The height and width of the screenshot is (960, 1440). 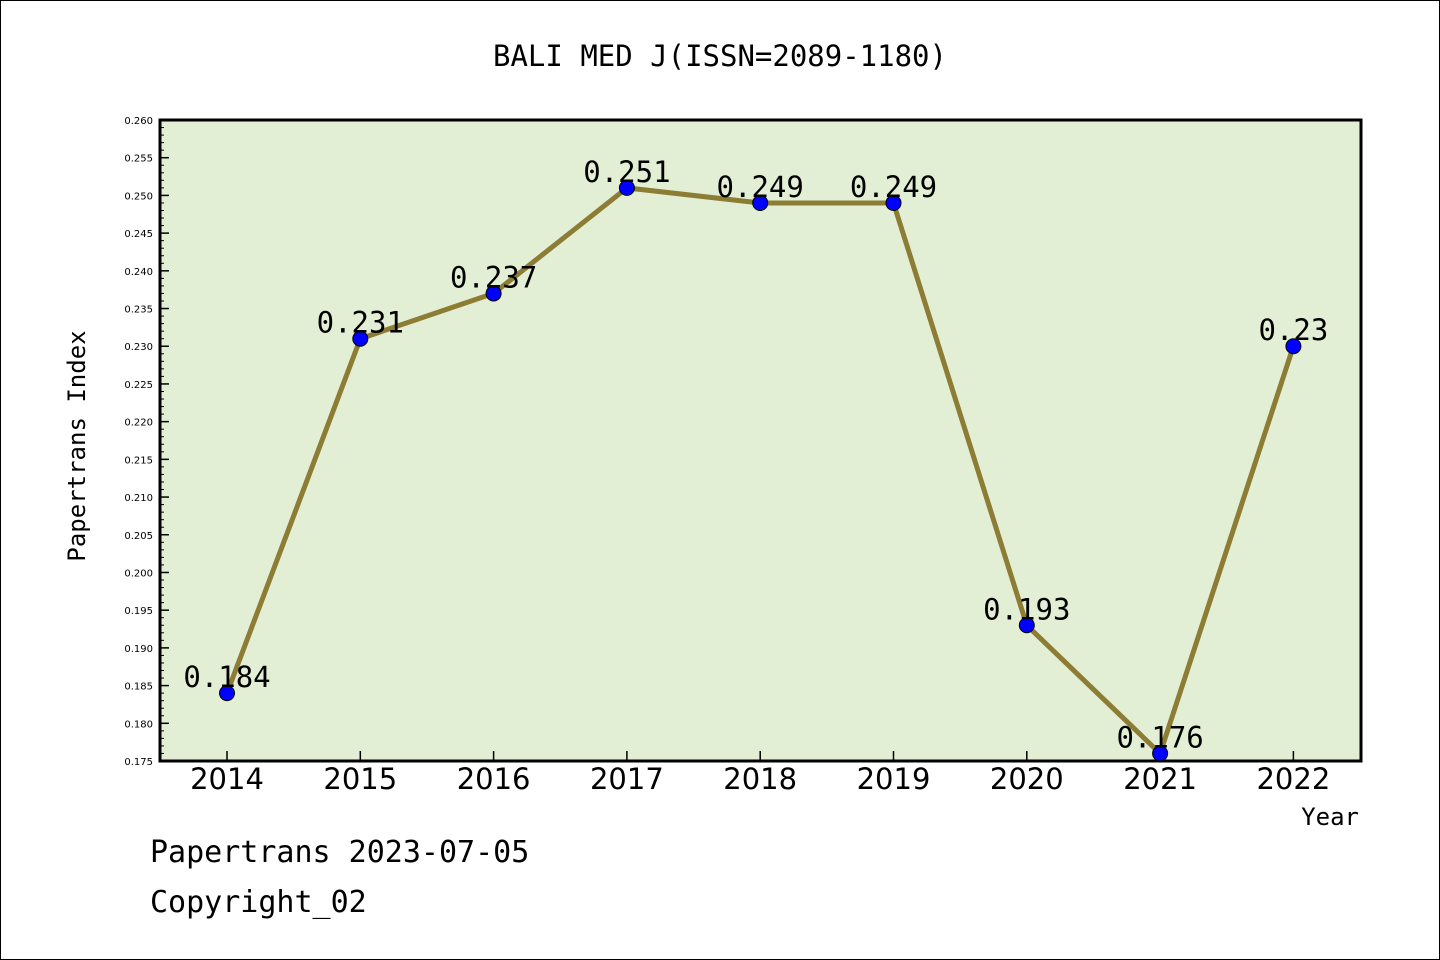 I want to click on y-tick-label: 0.180, so click(x=138, y=724).